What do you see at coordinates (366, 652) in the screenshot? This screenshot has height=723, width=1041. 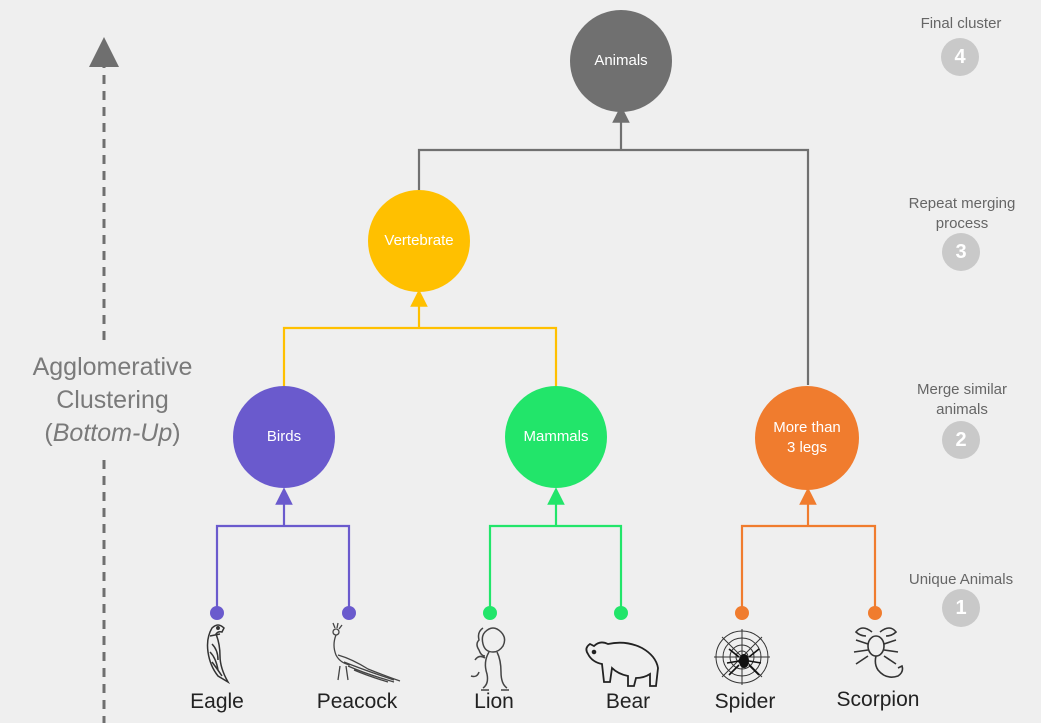 I see `peacock-icon` at bounding box center [366, 652].